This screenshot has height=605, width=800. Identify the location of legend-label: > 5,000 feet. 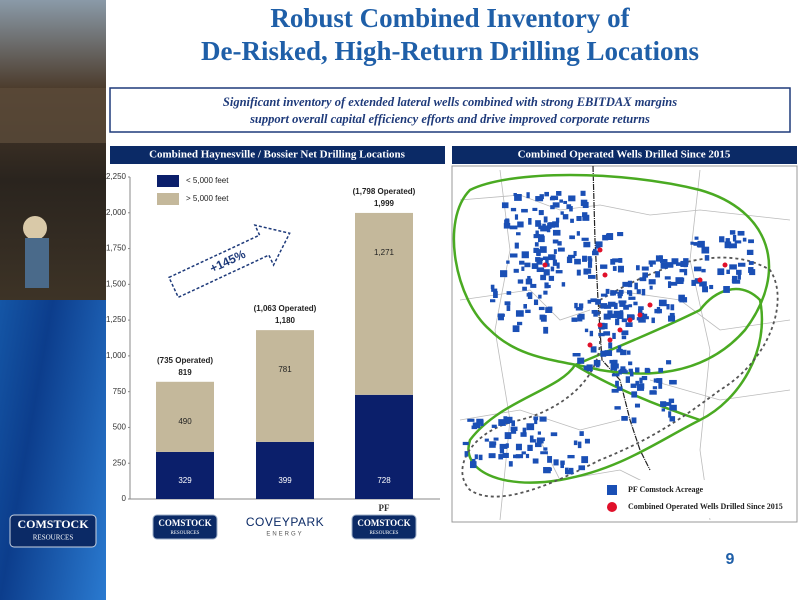
(207, 198).